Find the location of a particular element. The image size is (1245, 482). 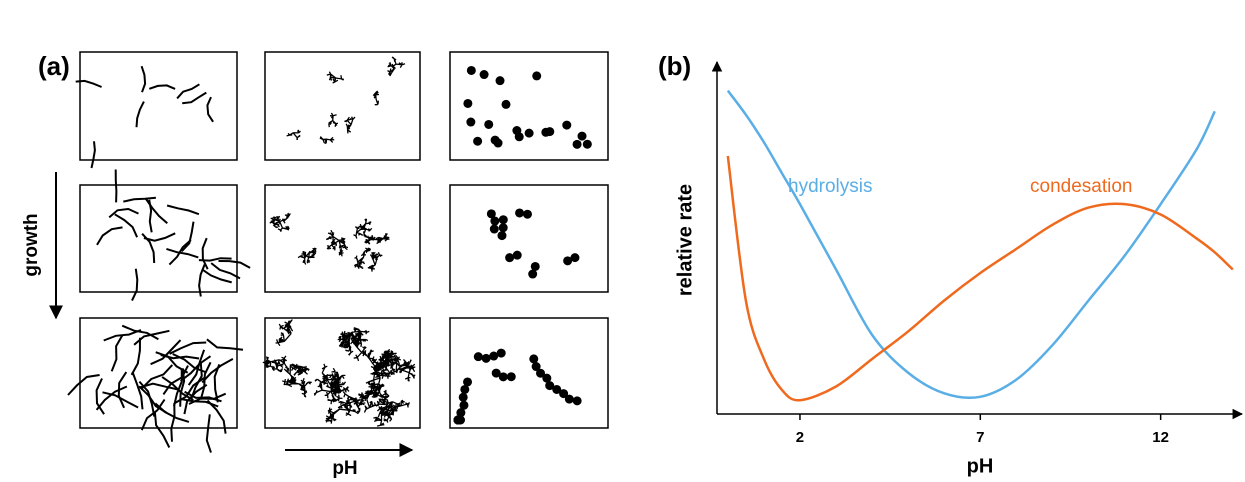

x-axis-label: pH is located at coordinates (980, 466).